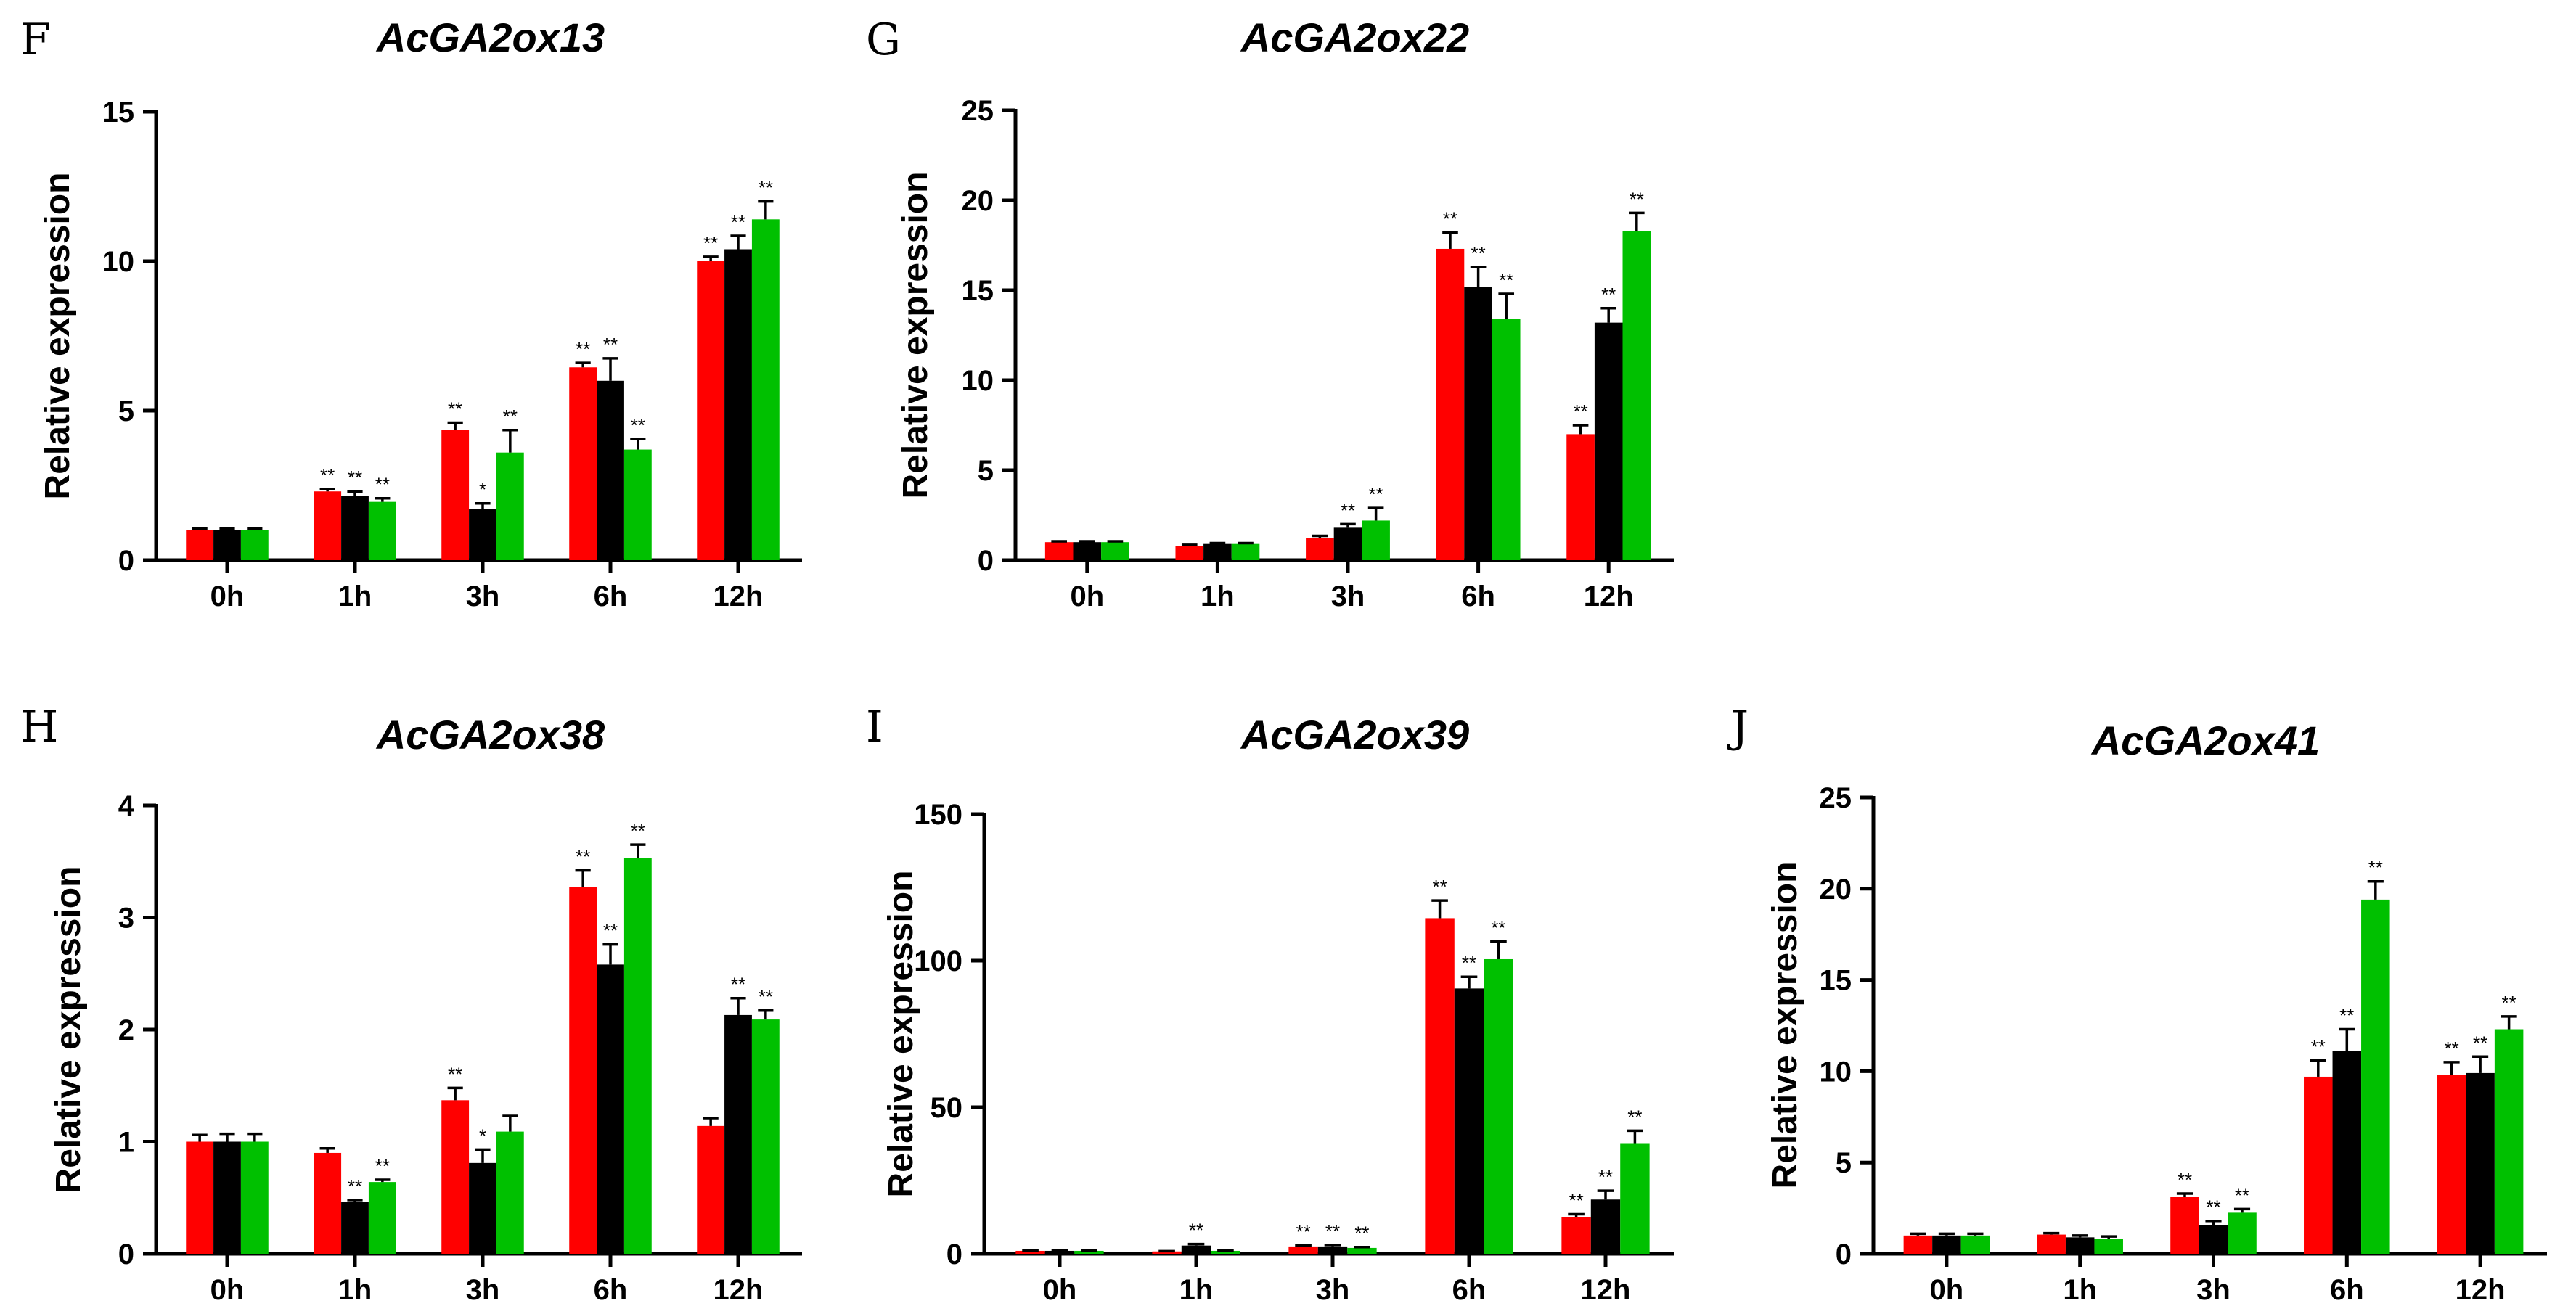  What do you see at coordinates (126, 919) in the screenshot?
I see `y-tick-label: 3` at bounding box center [126, 919].